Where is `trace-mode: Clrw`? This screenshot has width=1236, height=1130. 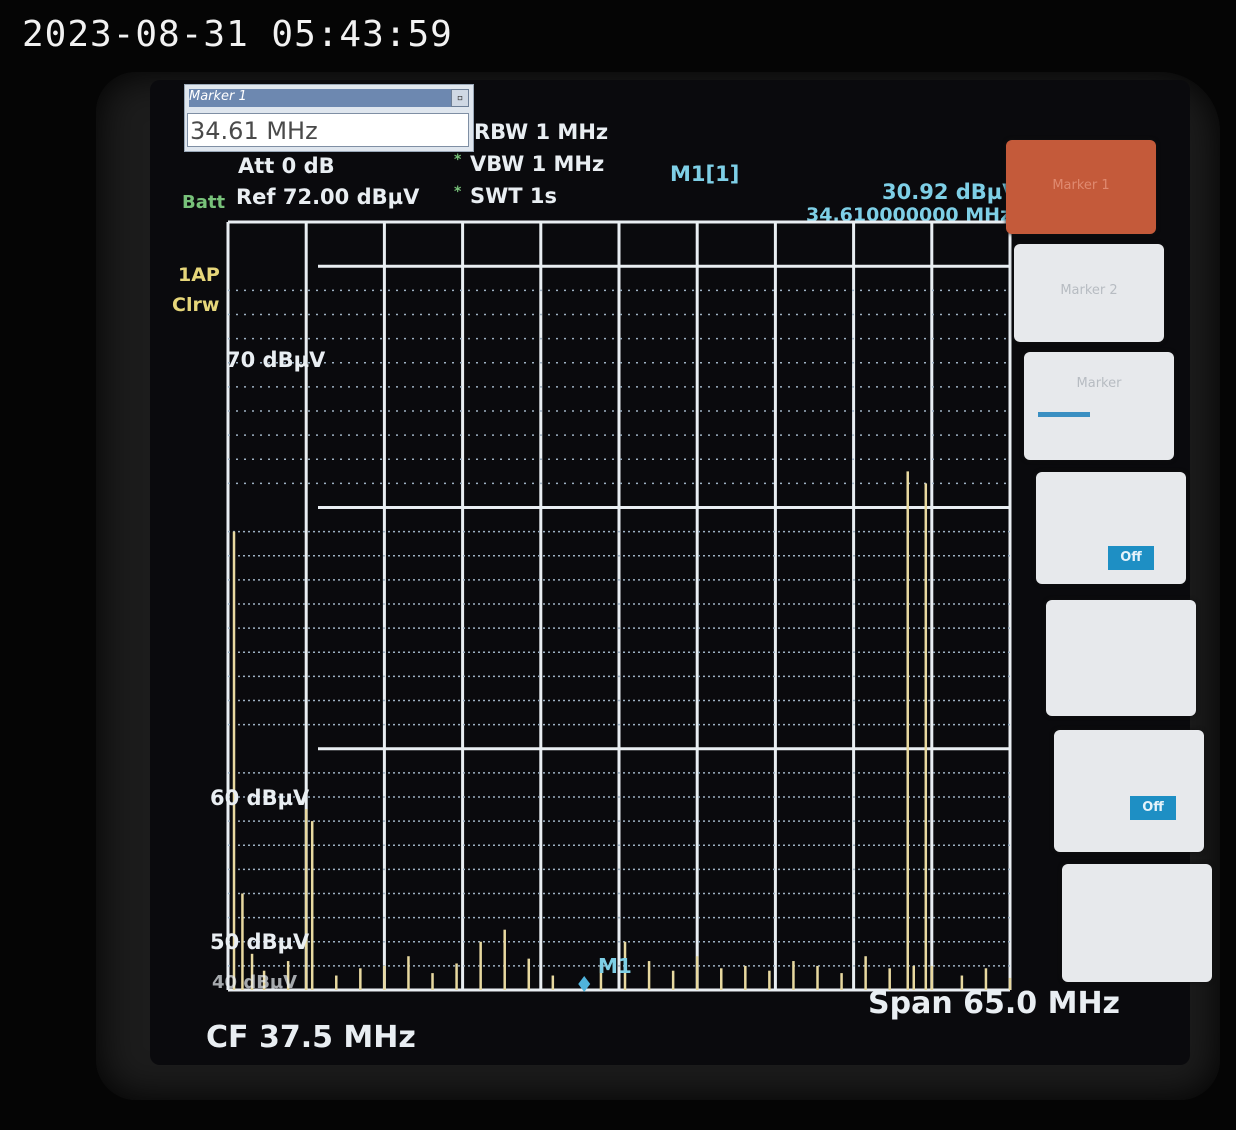 trace-mode: Clrw is located at coordinates (196, 305).